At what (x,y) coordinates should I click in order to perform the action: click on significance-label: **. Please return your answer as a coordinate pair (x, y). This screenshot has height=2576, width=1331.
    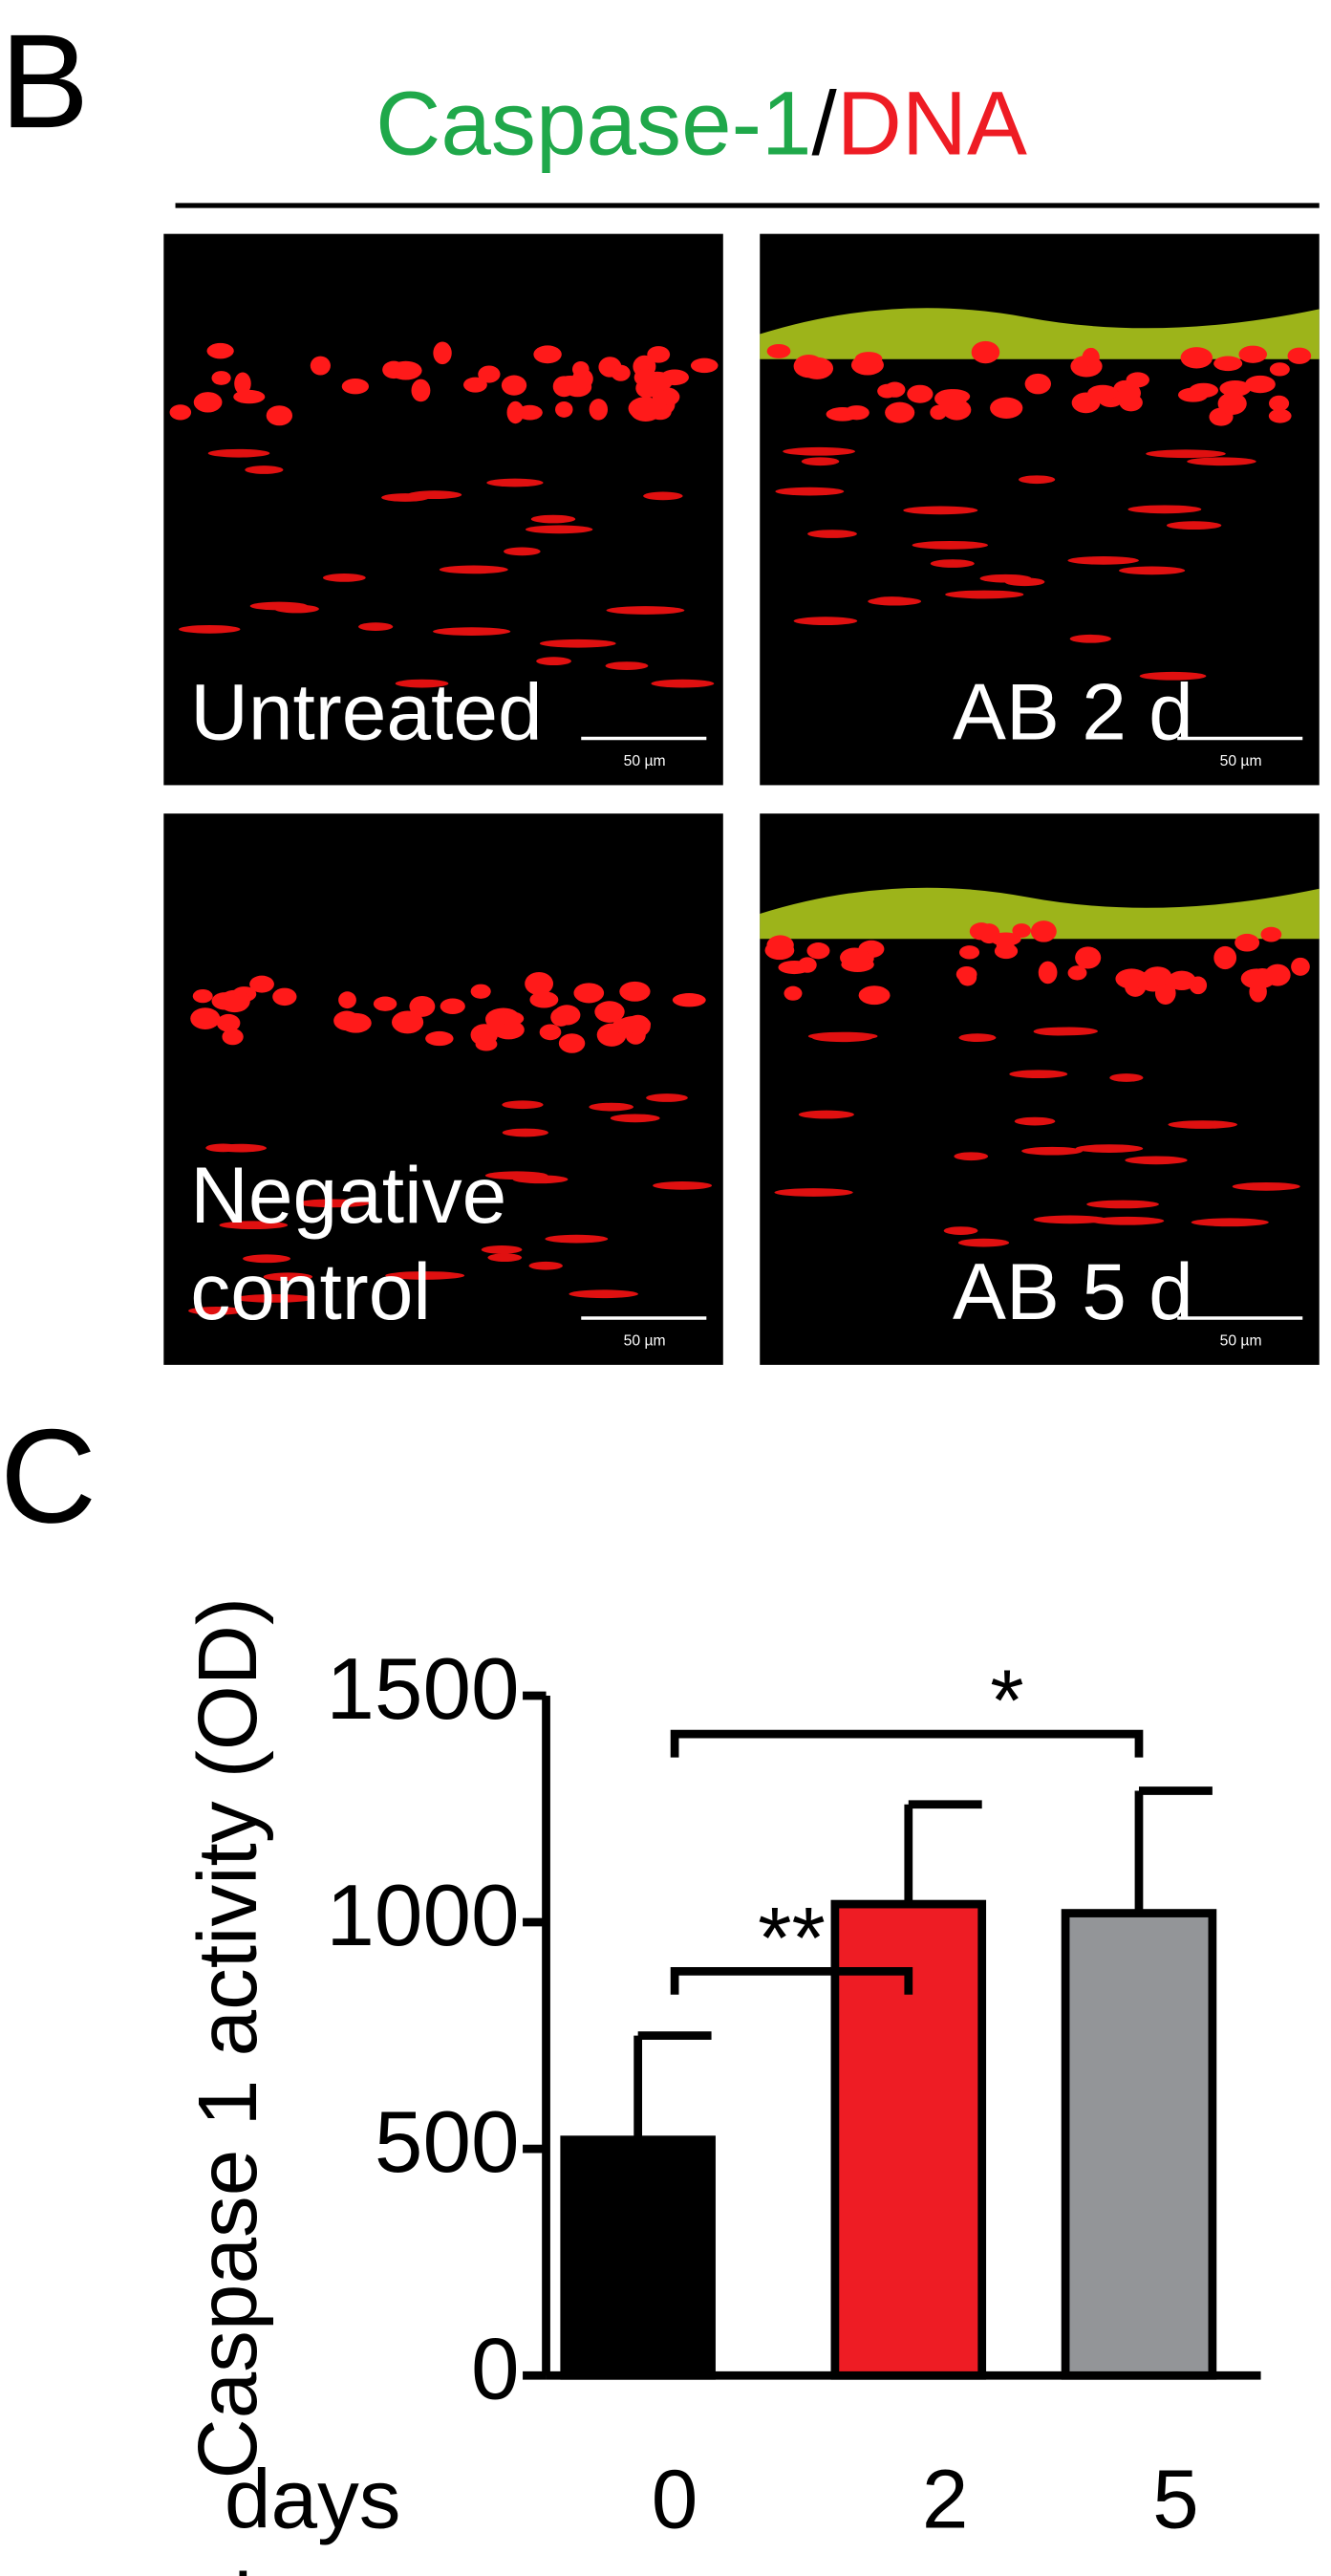
    Looking at the image, I should click on (792, 1938).